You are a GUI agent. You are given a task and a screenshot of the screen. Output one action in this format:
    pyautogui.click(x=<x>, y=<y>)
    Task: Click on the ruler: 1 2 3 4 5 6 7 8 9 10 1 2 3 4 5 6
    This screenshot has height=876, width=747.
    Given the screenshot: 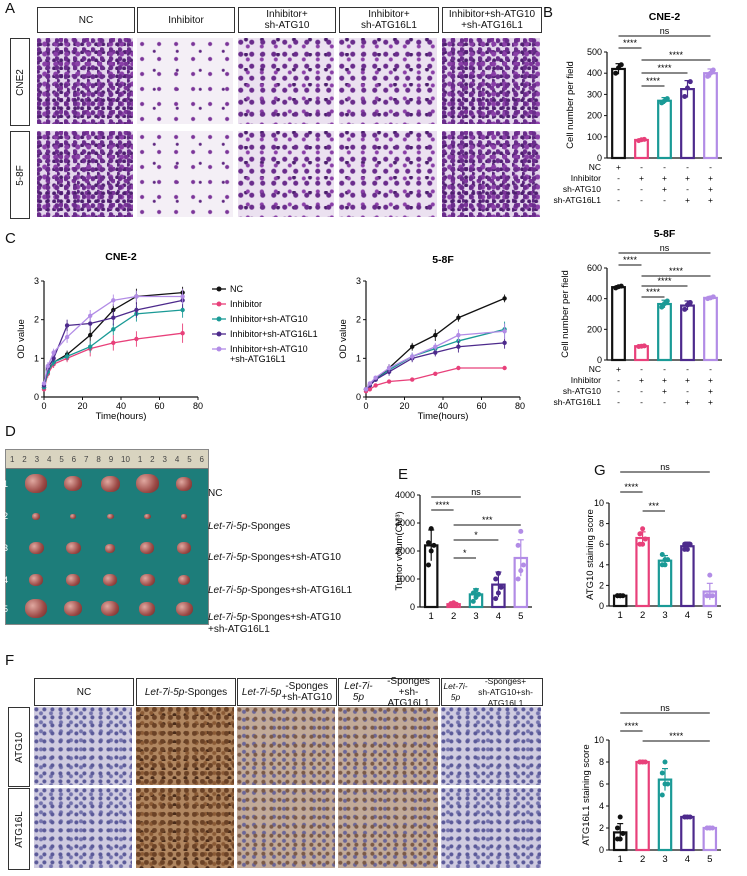 What is the action you would take?
    pyautogui.click(x=107, y=459)
    